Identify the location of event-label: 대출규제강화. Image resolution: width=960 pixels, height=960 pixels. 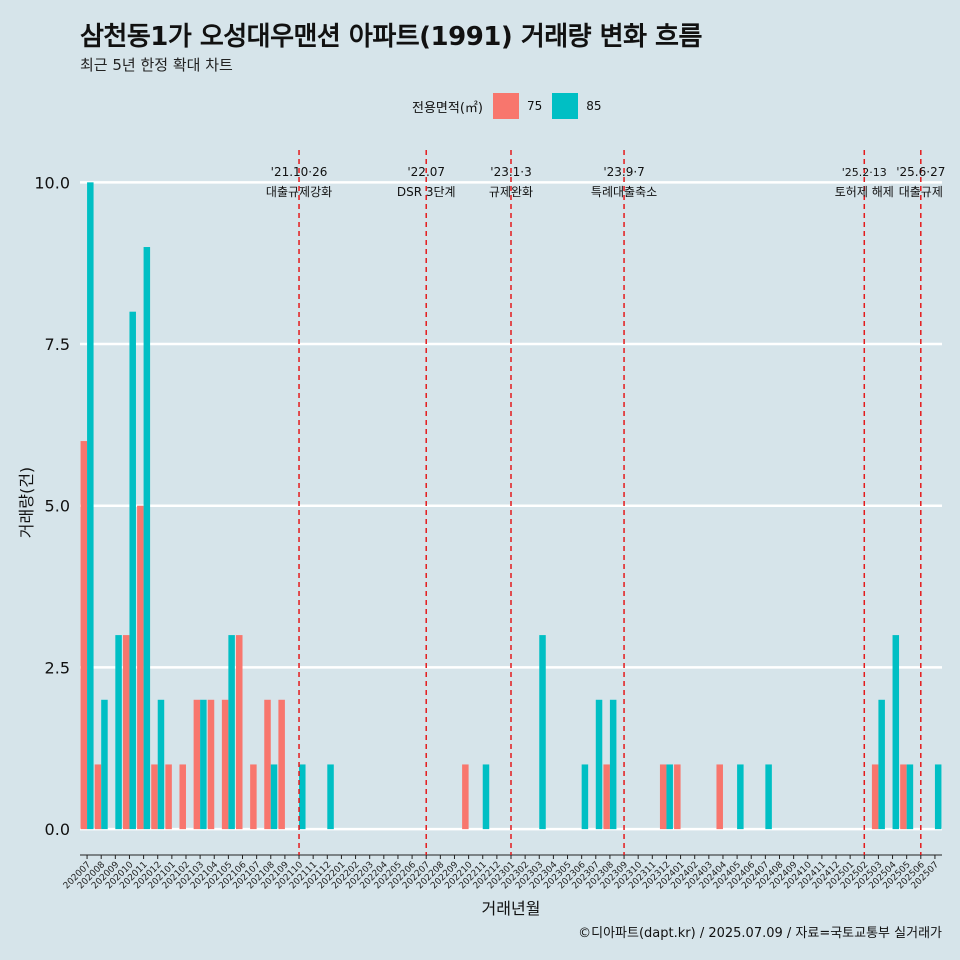
(299, 192).